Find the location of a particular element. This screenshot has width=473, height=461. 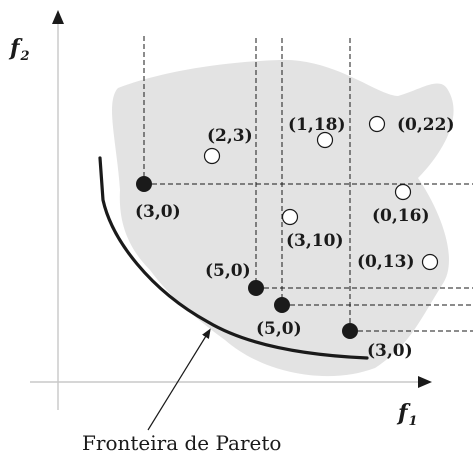

point-label: (0,13) is located at coordinates (386, 262).